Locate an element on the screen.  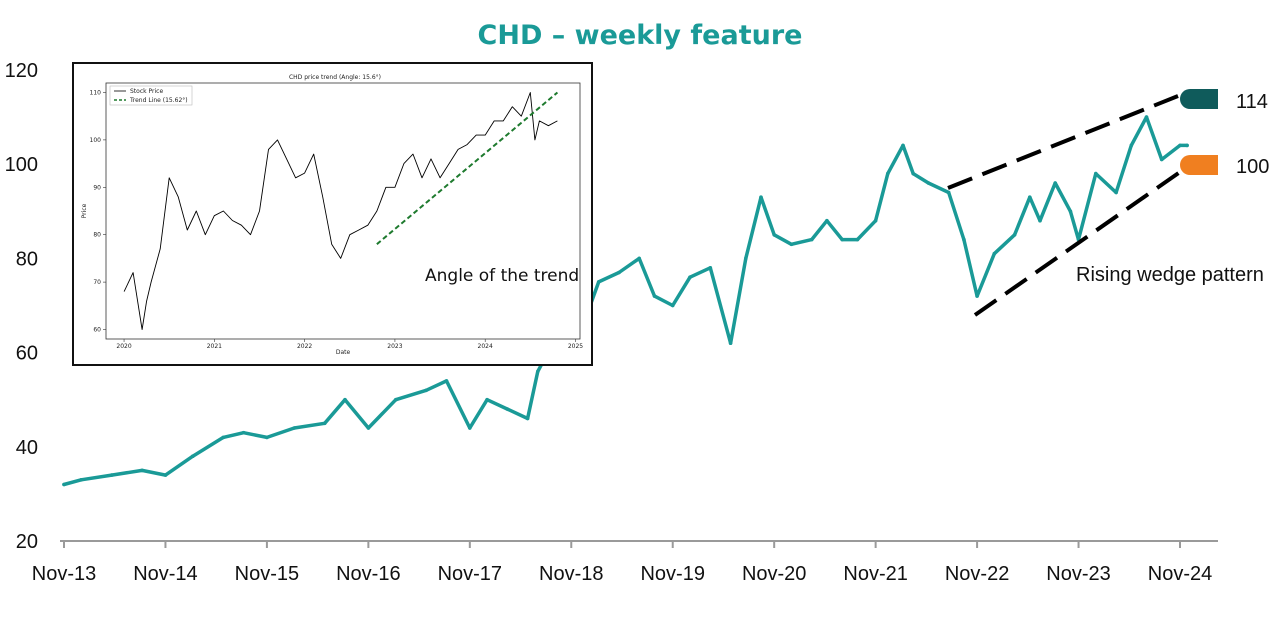
x-tick-label: Nov-24 is located at coordinates (1180, 574).